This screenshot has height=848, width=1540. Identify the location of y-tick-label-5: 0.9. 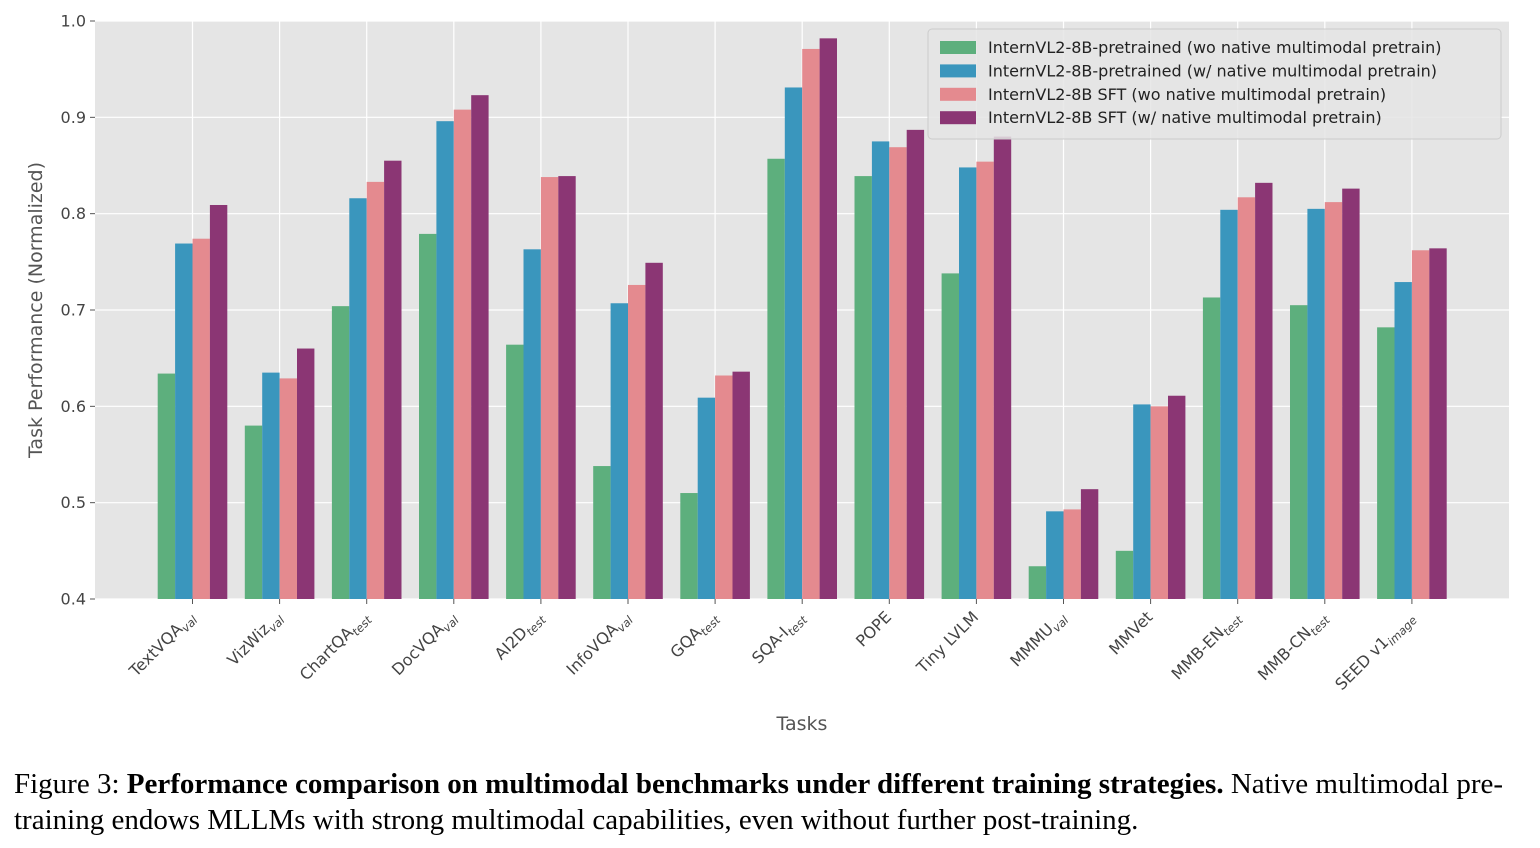
(73, 117).